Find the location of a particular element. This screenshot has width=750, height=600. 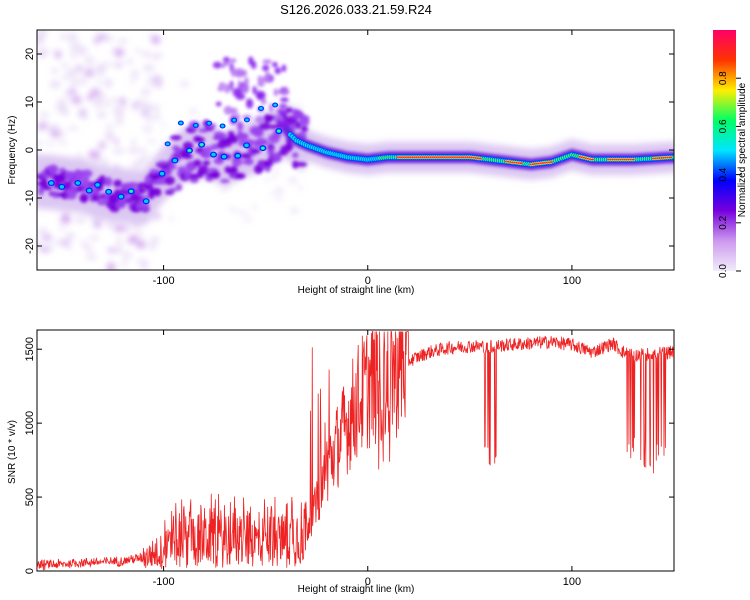

colorbar-tick-label: 0.2 is located at coordinates (723, 222).